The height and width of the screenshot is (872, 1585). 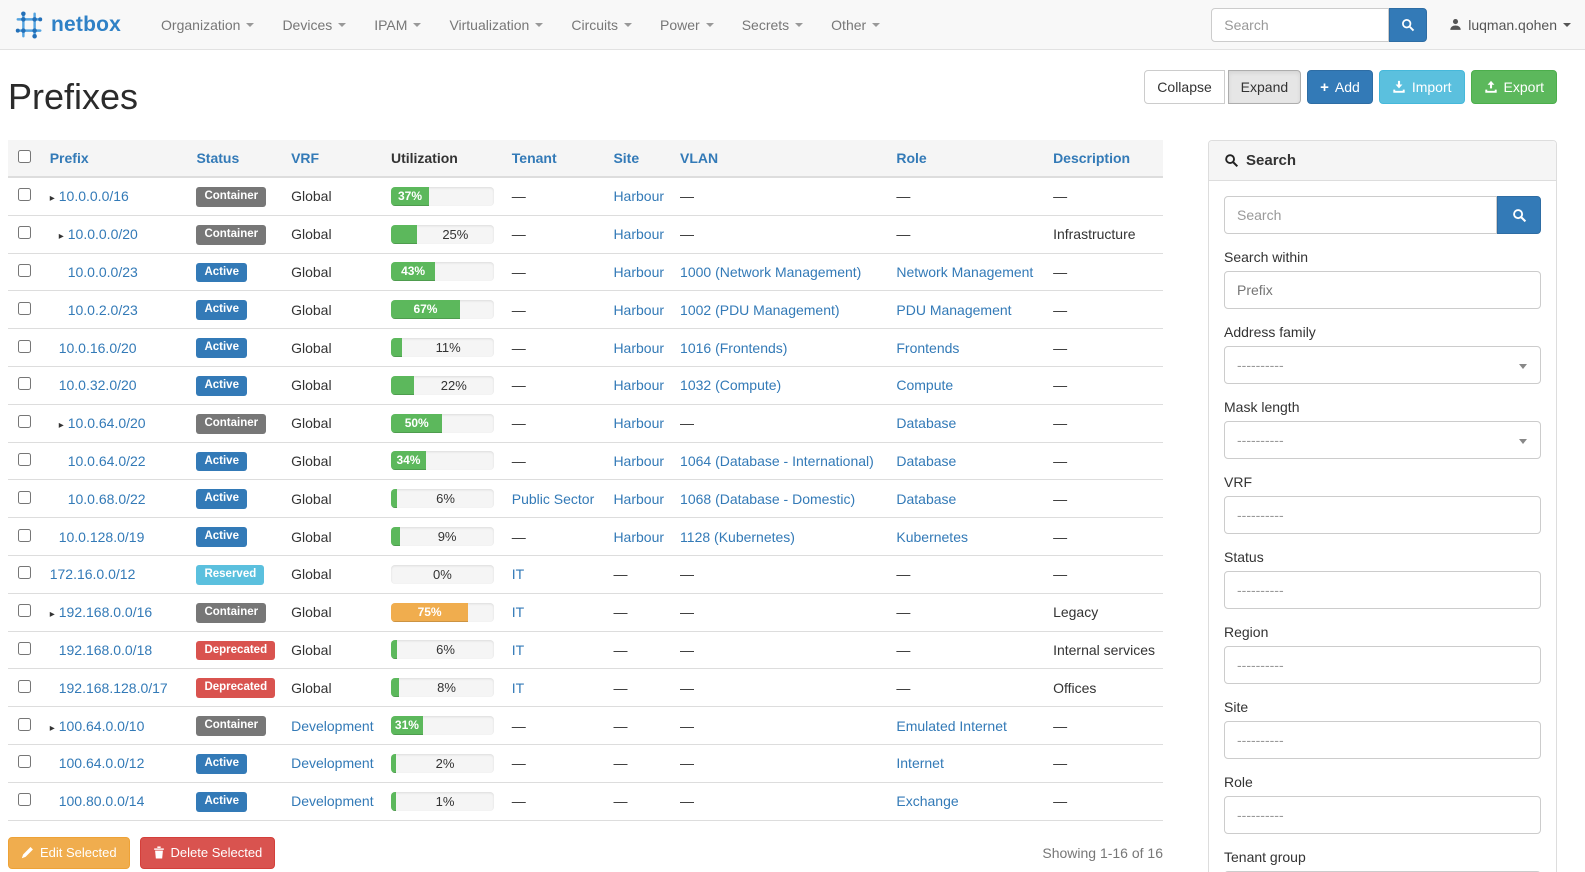 I want to click on nav-item-devices: Devices, so click(x=314, y=25).